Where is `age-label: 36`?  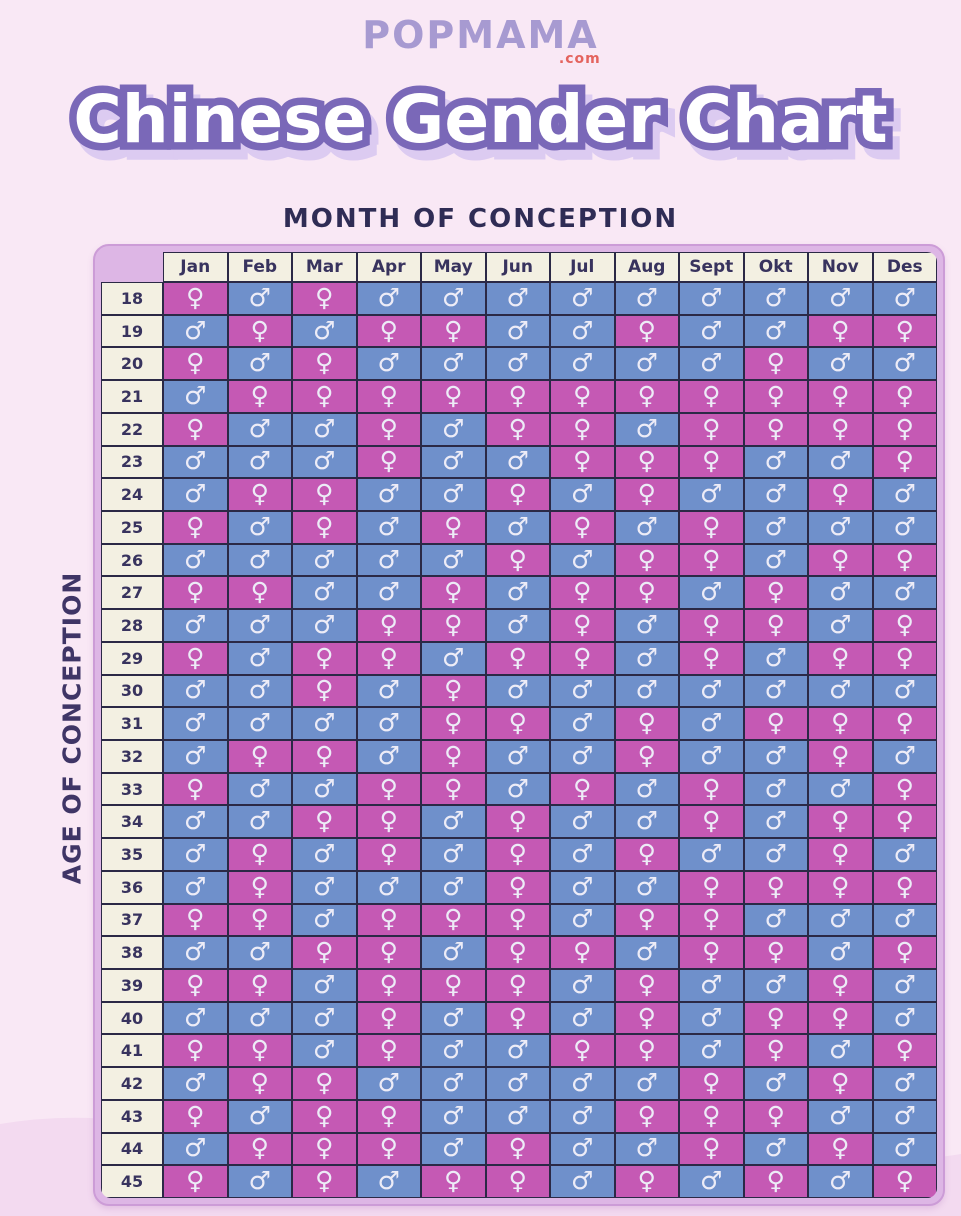 age-label: 36 is located at coordinates (132, 887).